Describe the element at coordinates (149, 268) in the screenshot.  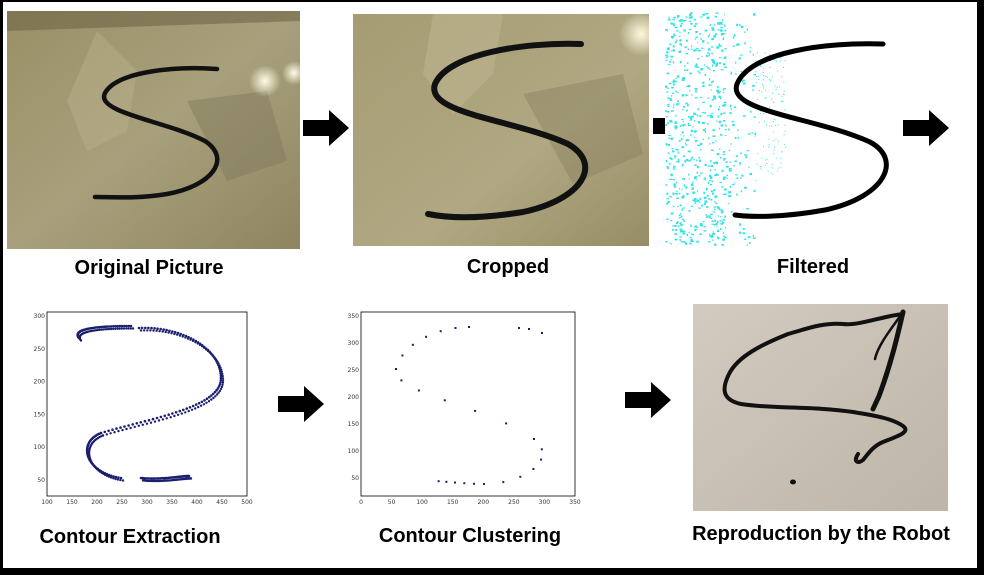
I see `caption-original-picture: Original Picture` at that location.